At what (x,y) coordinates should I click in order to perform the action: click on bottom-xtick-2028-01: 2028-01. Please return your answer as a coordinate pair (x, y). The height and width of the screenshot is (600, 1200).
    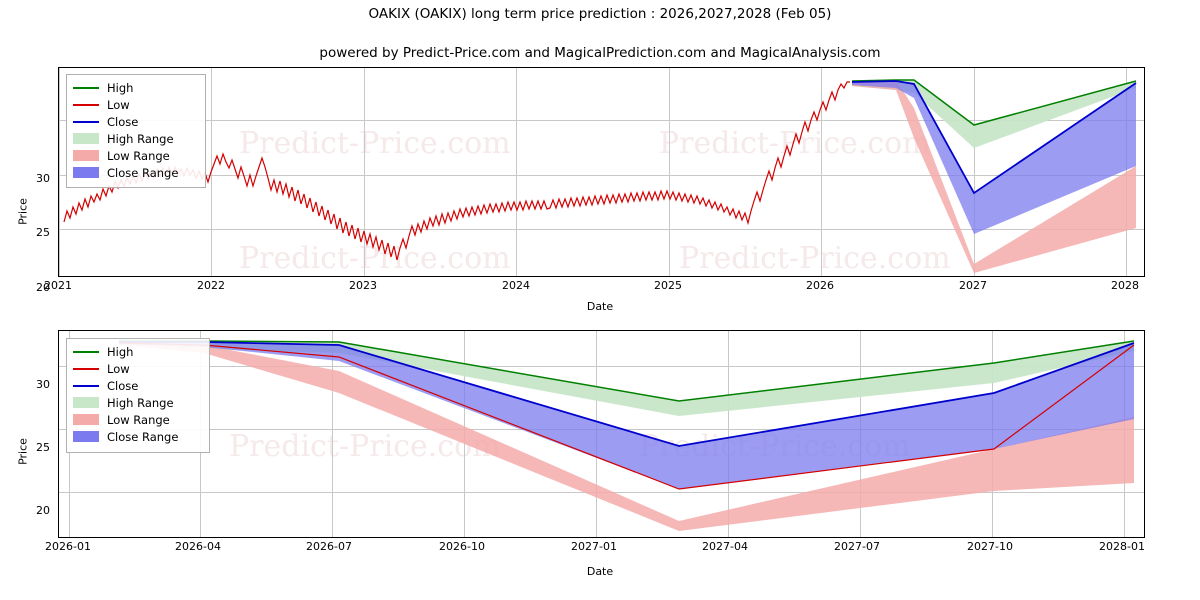
    Looking at the image, I should click on (1122, 546).